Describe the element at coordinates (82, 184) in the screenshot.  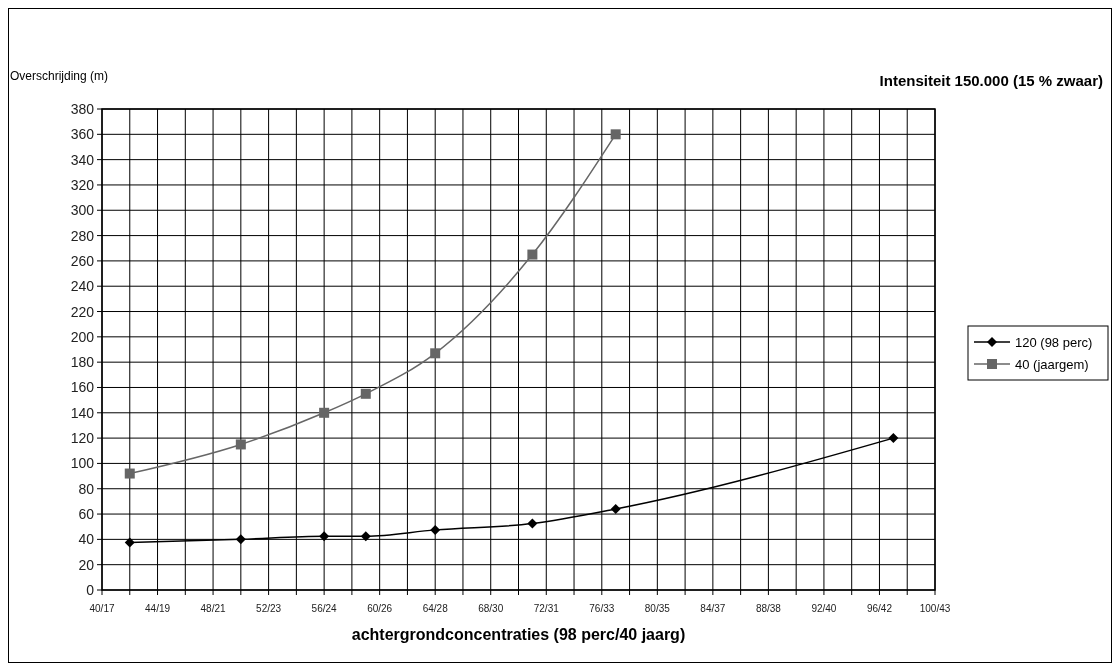
I see `y-tick-label: 320` at that location.